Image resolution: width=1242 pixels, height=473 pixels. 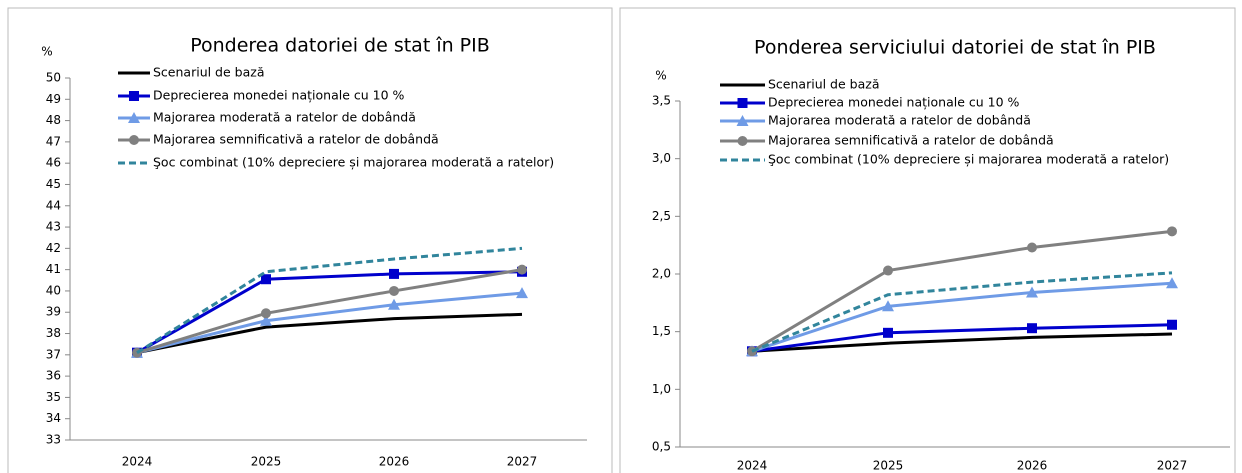 I want to click on y-tick-label: 37, so click(x=53, y=354).